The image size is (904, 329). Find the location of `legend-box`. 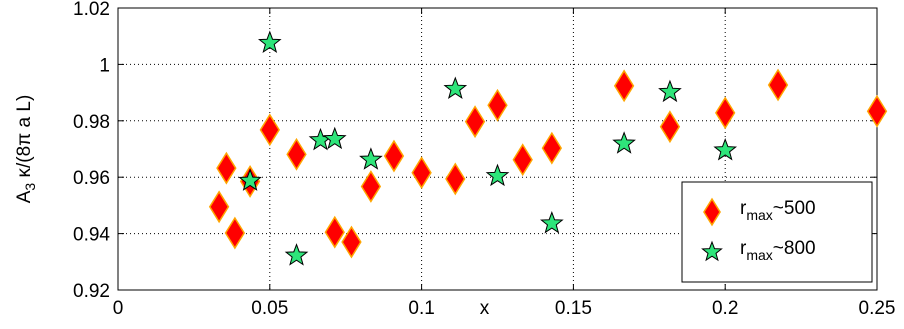

legend-box is located at coordinates (777, 232).